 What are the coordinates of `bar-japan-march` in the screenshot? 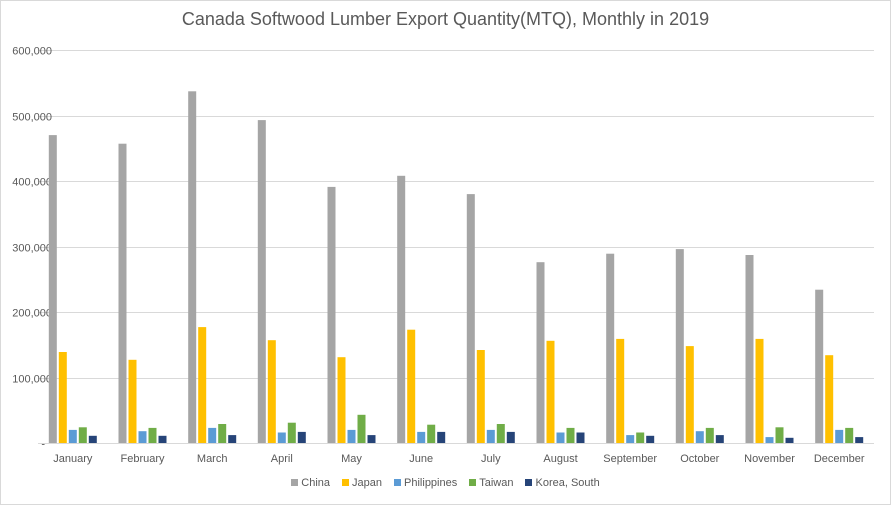 It's located at (202, 385).